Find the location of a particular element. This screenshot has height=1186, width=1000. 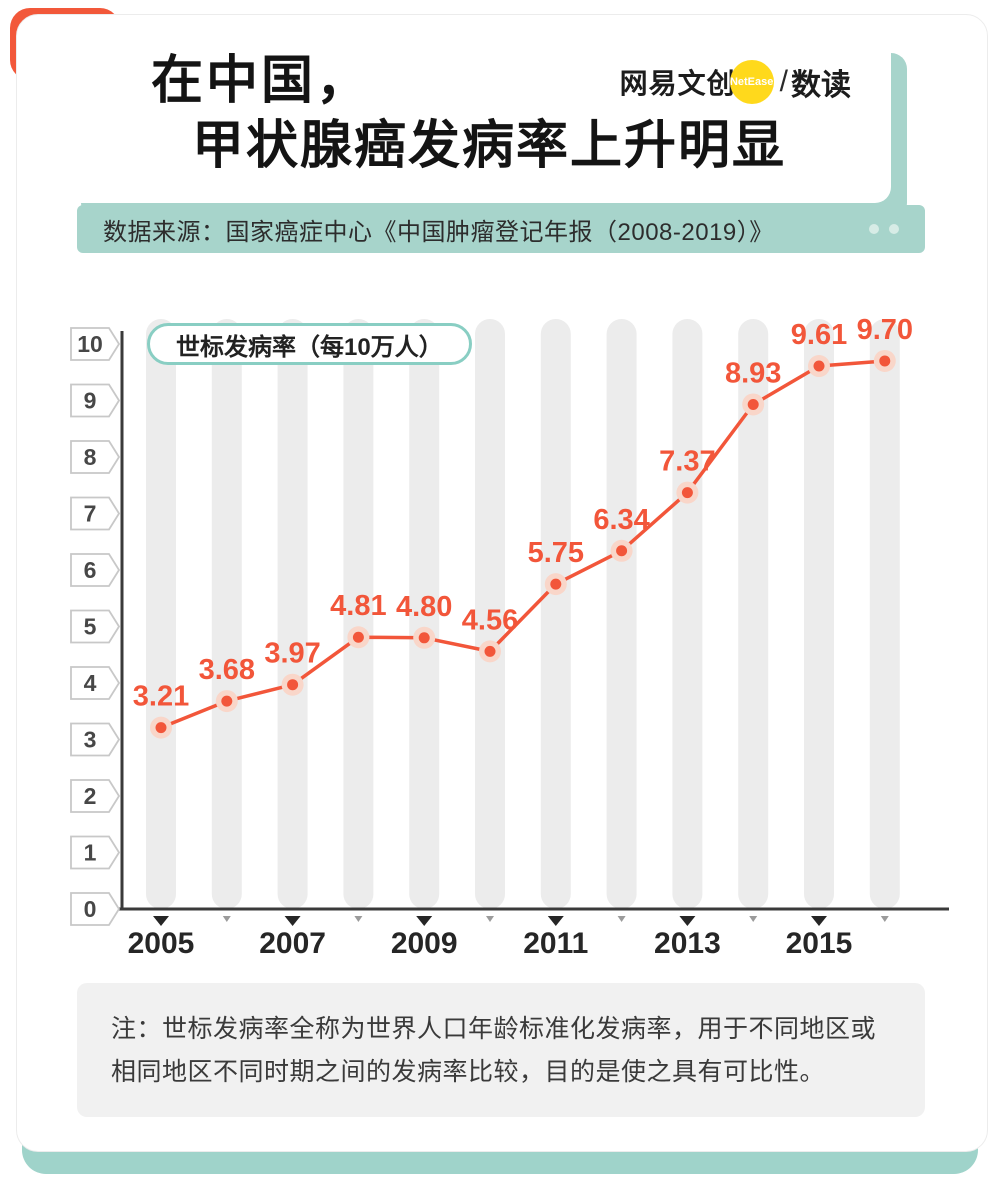

netease-badge-label: NetEase is located at coordinates (751, 81).